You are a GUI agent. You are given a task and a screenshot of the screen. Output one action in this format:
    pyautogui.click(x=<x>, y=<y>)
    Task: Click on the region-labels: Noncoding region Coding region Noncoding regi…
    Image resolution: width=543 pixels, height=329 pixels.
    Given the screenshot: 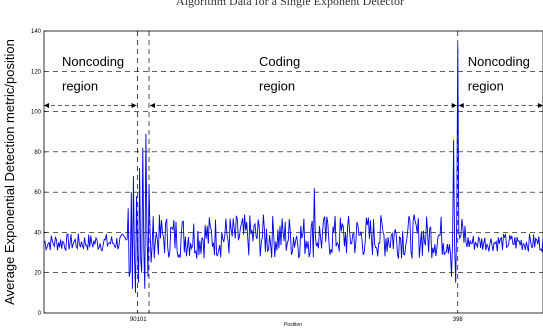 What is the action you would take?
    pyautogui.click(x=296, y=73)
    